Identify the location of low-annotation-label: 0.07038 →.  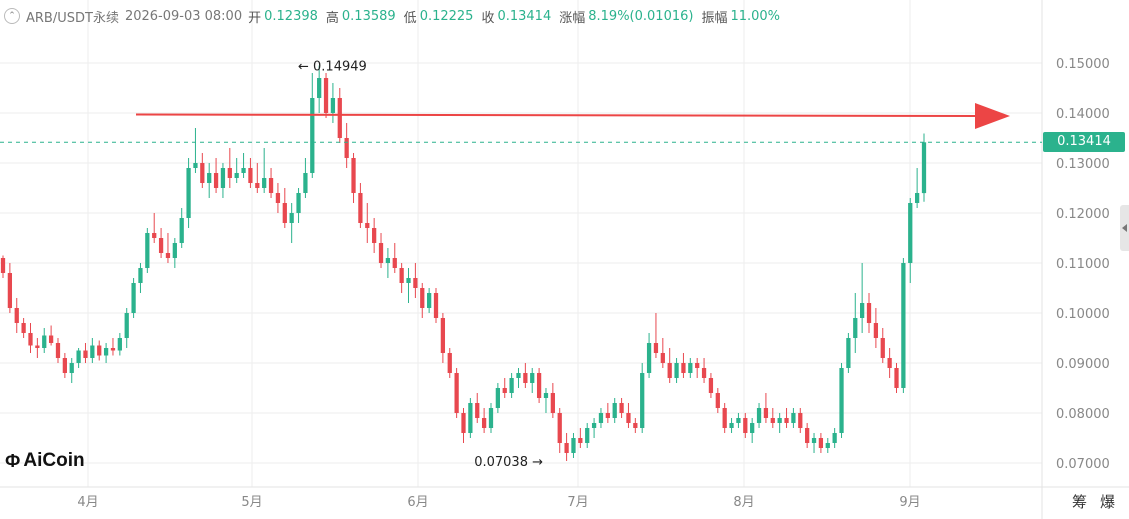
(508, 462).